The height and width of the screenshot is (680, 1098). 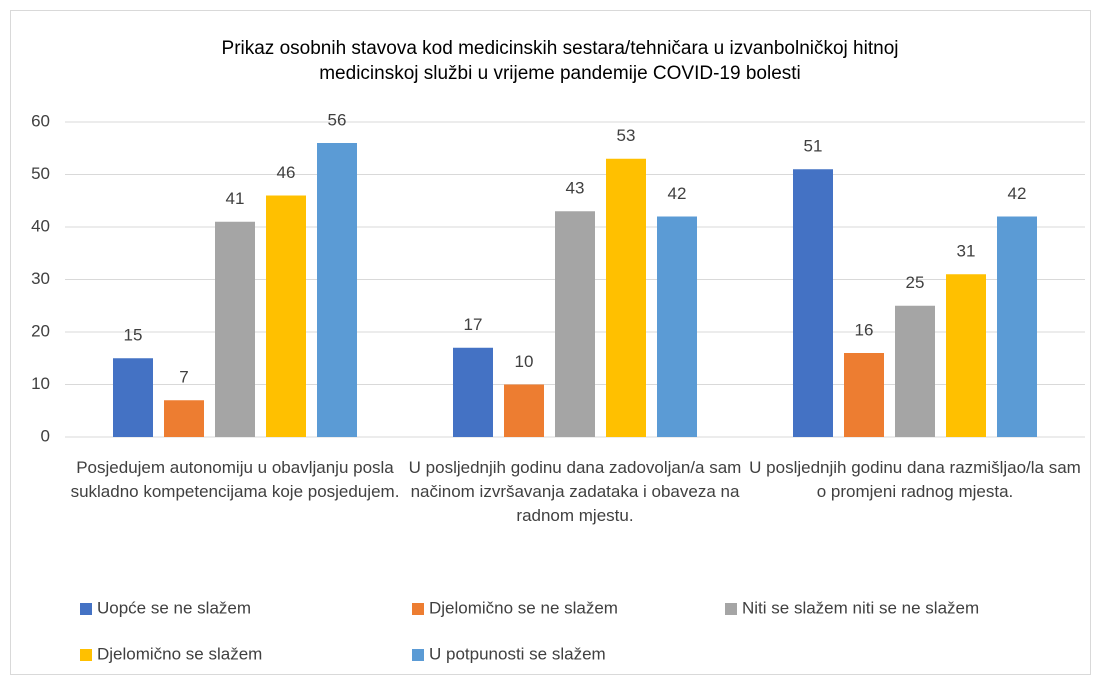 I want to click on data-label: 16, so click(x=864, y=329).